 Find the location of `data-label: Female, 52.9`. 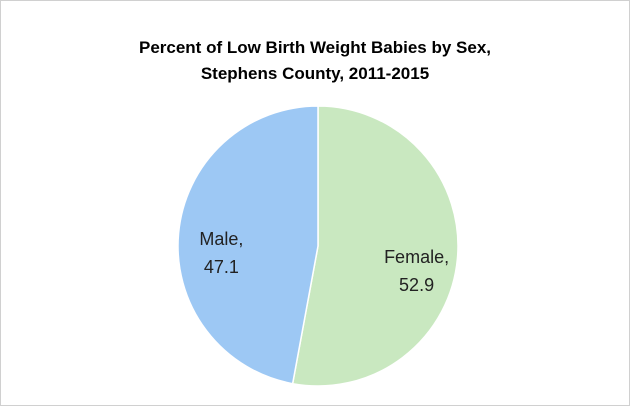

data-label: Female, 52.9 is located at coordinates (417, 270).